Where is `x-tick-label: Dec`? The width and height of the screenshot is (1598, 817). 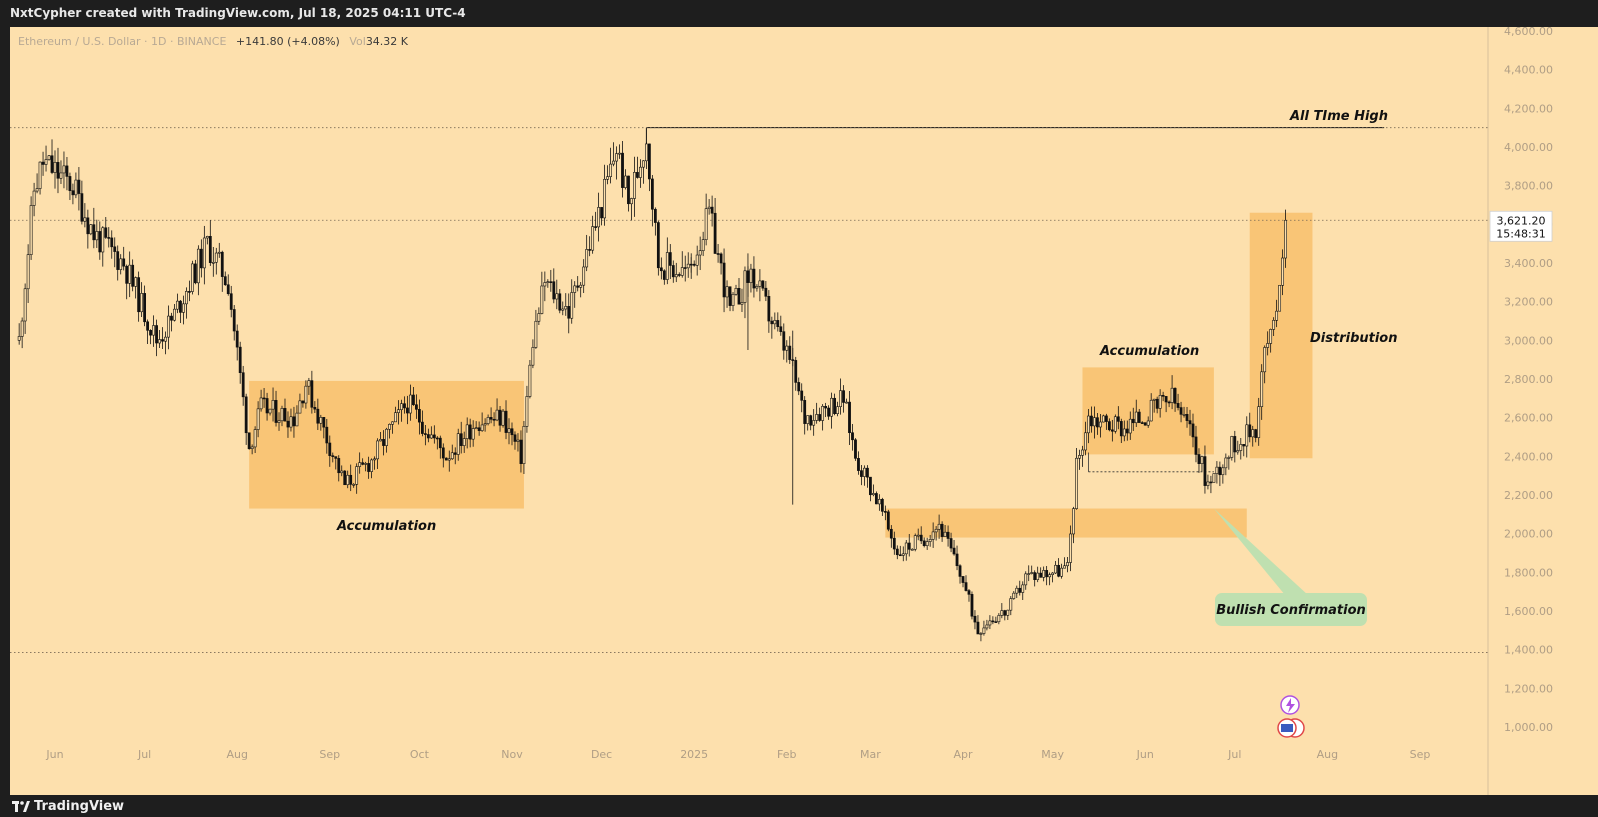
x-tick-label: Dec is located at coordinates (601, 754).